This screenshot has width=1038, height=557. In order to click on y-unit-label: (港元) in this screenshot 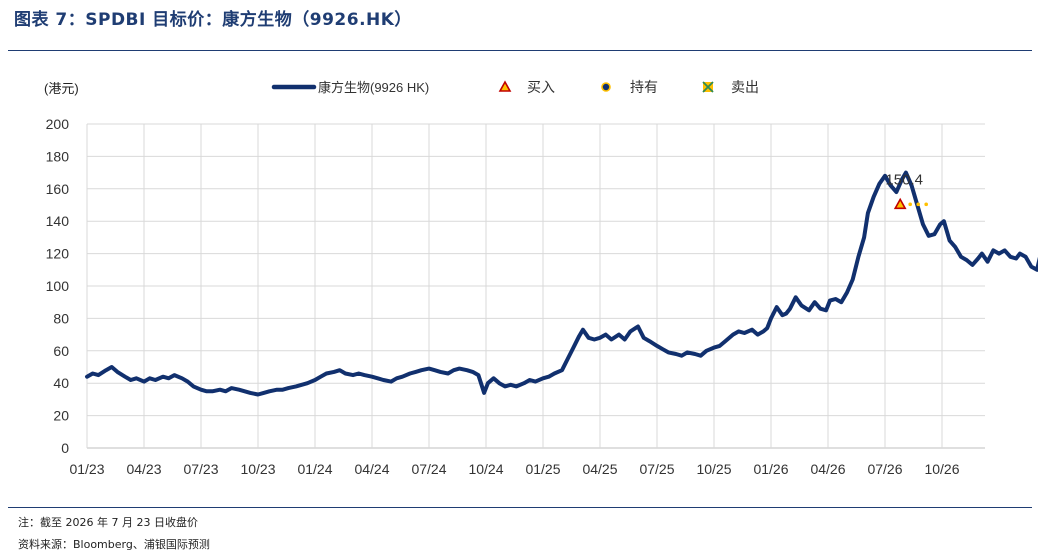, I will do `click(61, 88)`.